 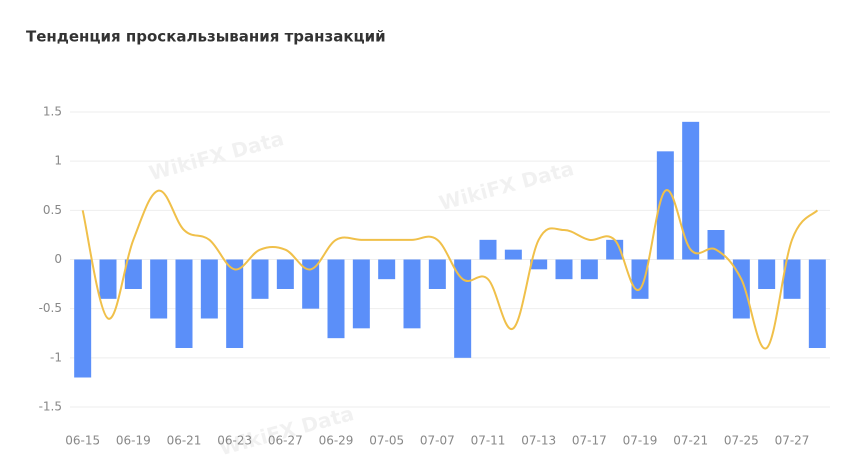 What do you see at coordinates (386, 441) in the screenshot?
I see `x-tick-label: 07-05` at bounding box center [386, 441].